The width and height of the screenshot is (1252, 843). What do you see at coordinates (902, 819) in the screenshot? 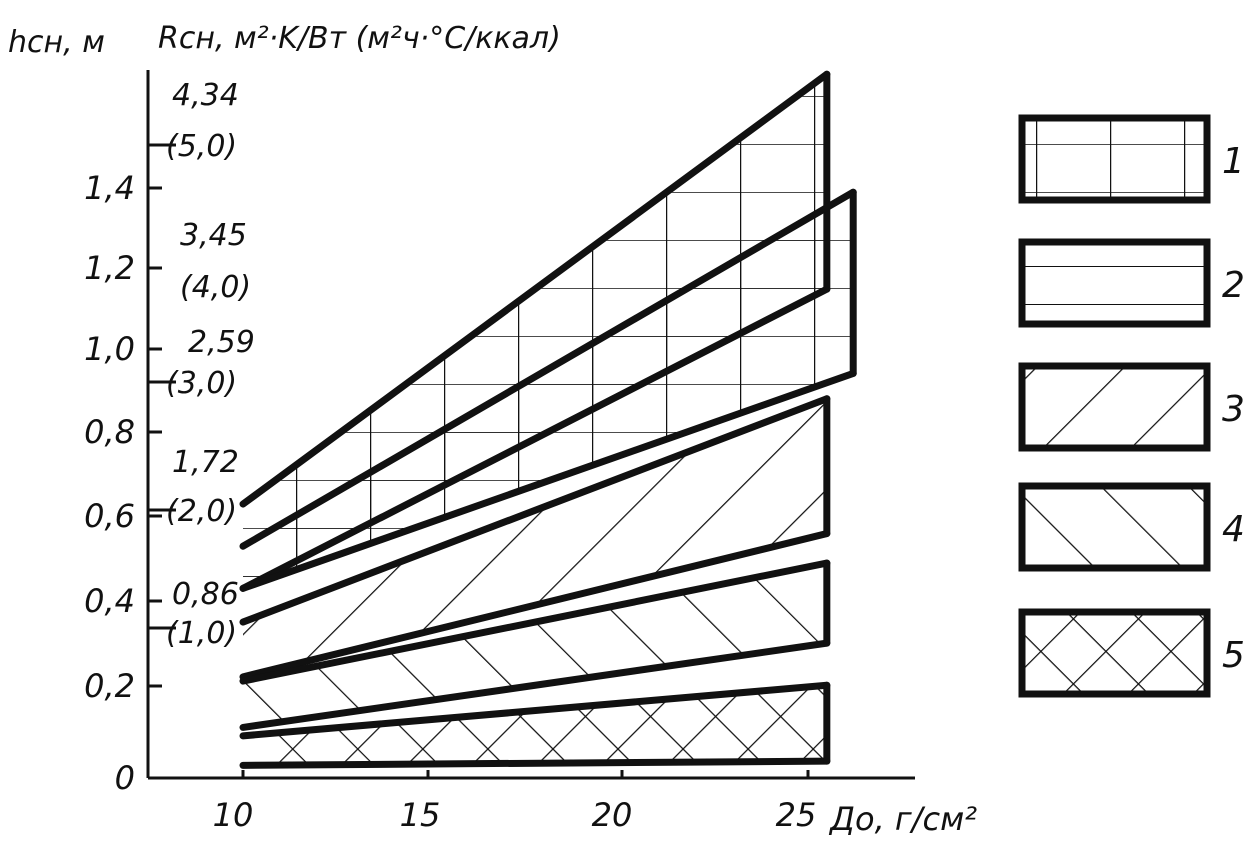
I see `x-axis-title: До, г/см²` at bounding box center [902, 819].